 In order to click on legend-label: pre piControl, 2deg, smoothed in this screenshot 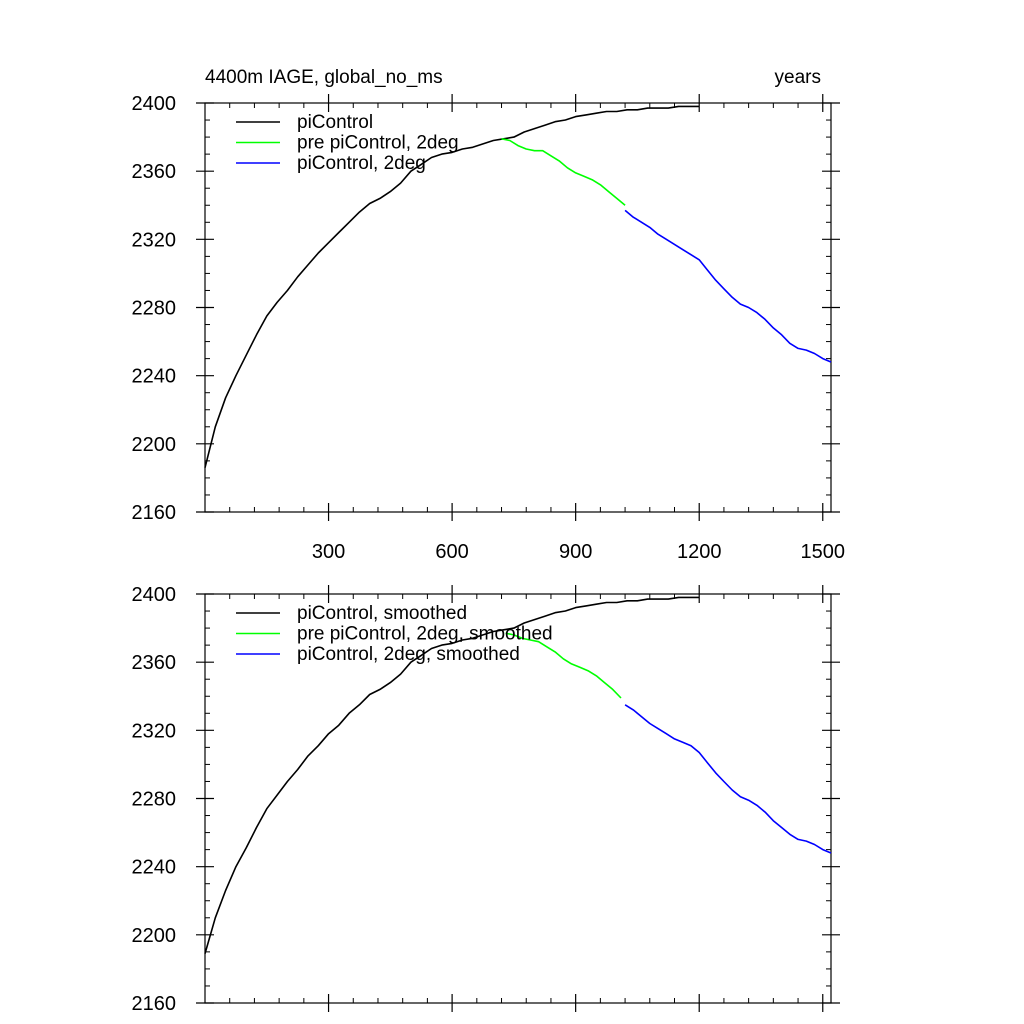, I will do `click(425, 634)`.